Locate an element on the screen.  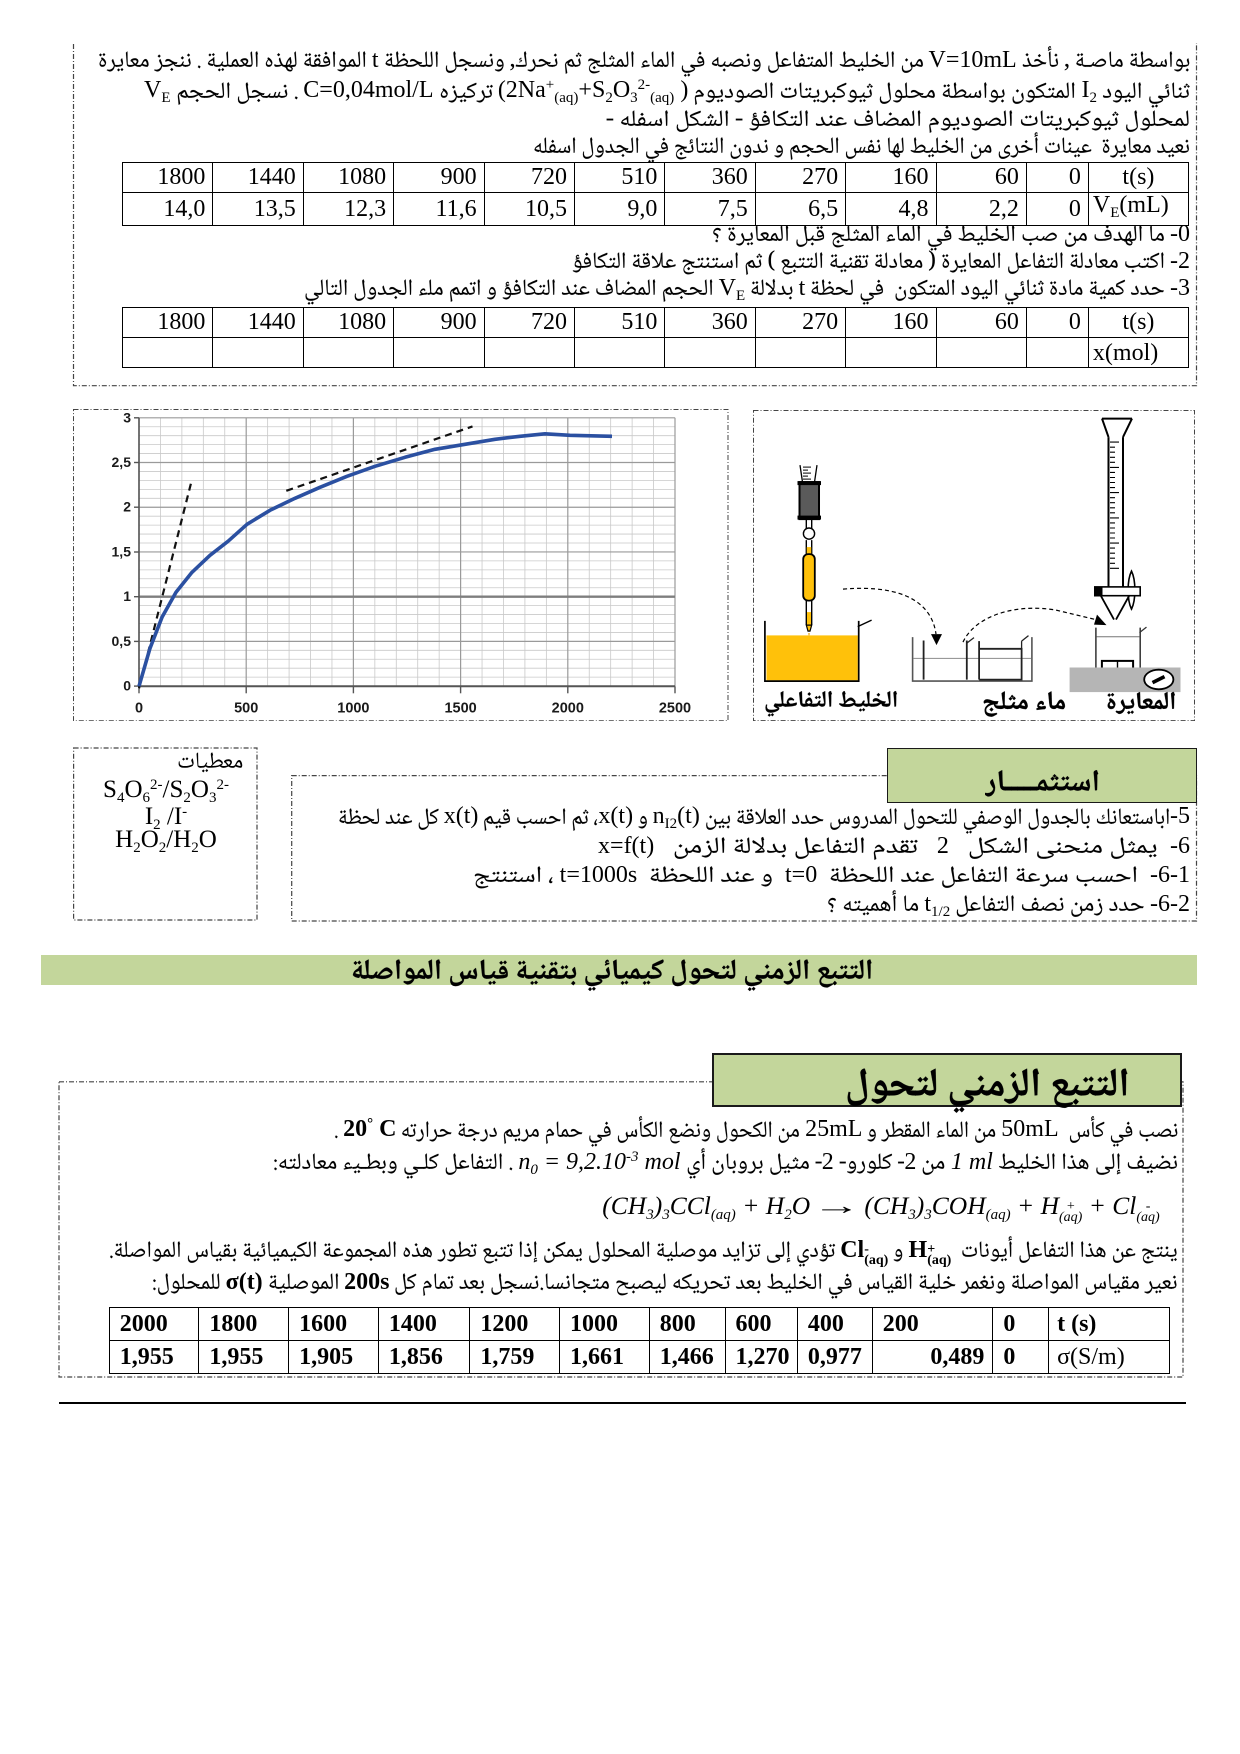
svg-text: 2,5 is located at coordinates (122, 462).